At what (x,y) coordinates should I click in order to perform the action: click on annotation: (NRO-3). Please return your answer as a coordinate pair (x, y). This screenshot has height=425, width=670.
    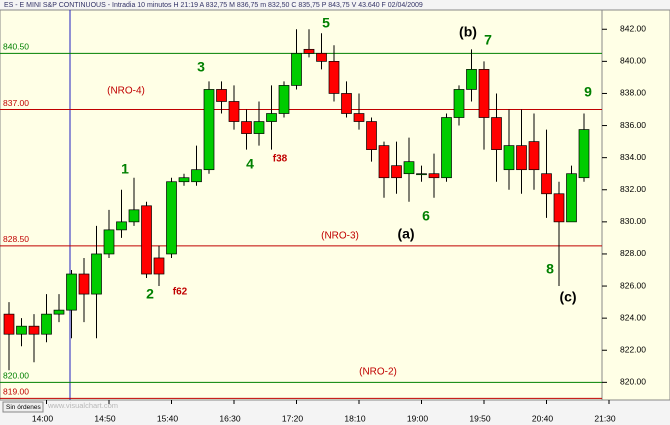
    Looking at the image, I should click on (340, 236).